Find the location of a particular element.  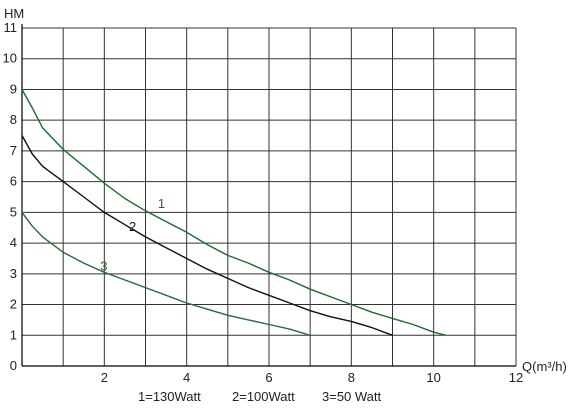

x-tick-label: 2 is located at coordinates (104, 377).